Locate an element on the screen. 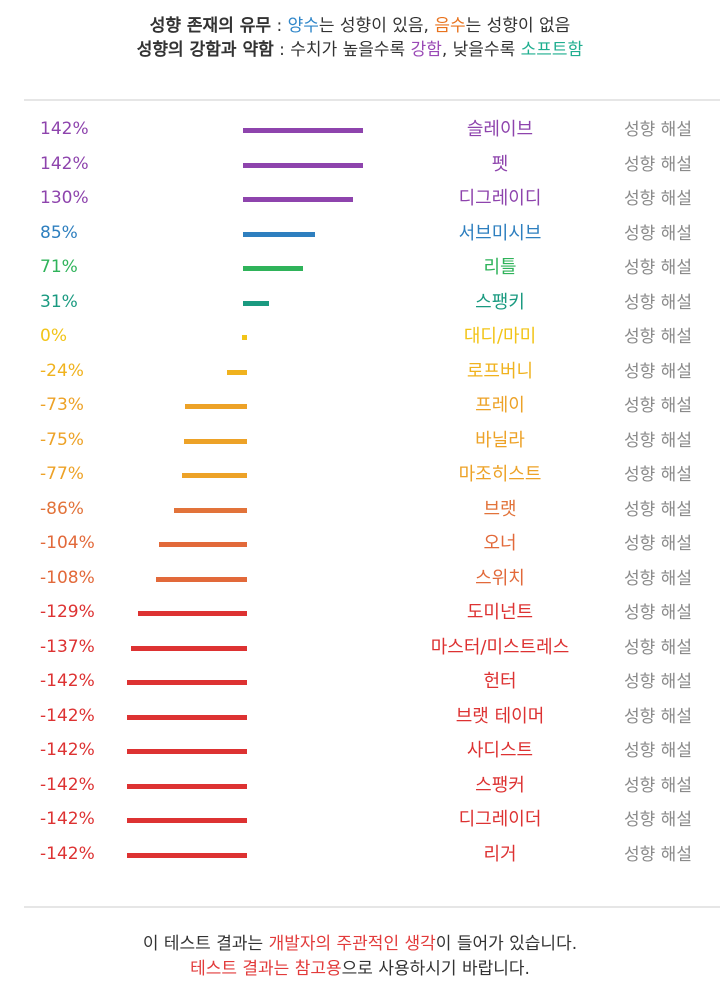 This screenshot has height=998, width=720. chart-row: -104% 오너 성향 해설 is located at coordinates (360, 543).